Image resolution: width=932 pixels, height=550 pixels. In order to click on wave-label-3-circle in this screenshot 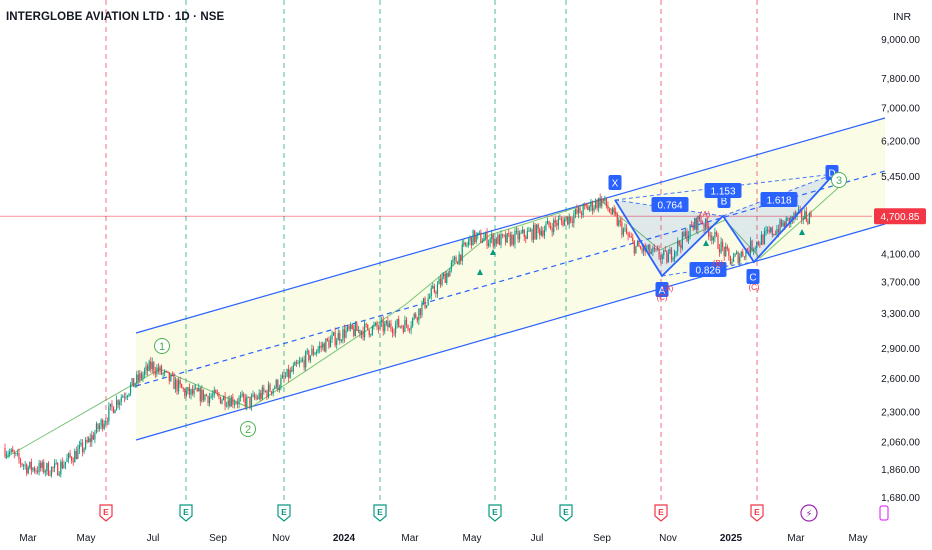, I will do `click(839, 180)`.